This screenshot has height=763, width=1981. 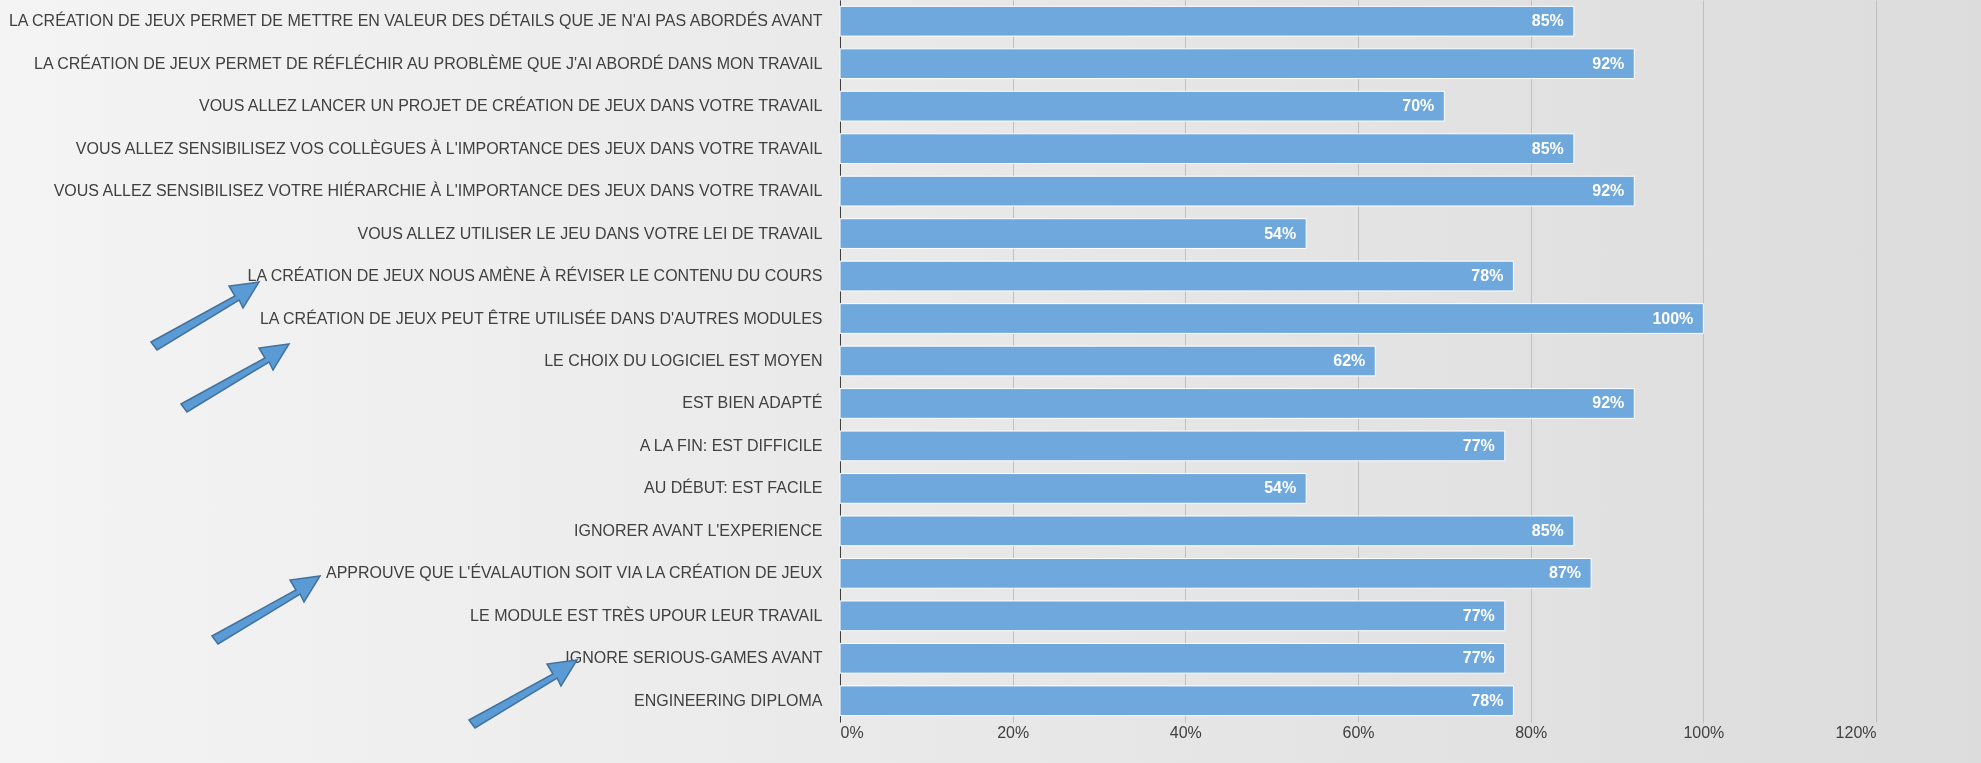 I want to click on y-tick-label: AU DÉBUT: EST FACILE, so click(x=733, y=487).